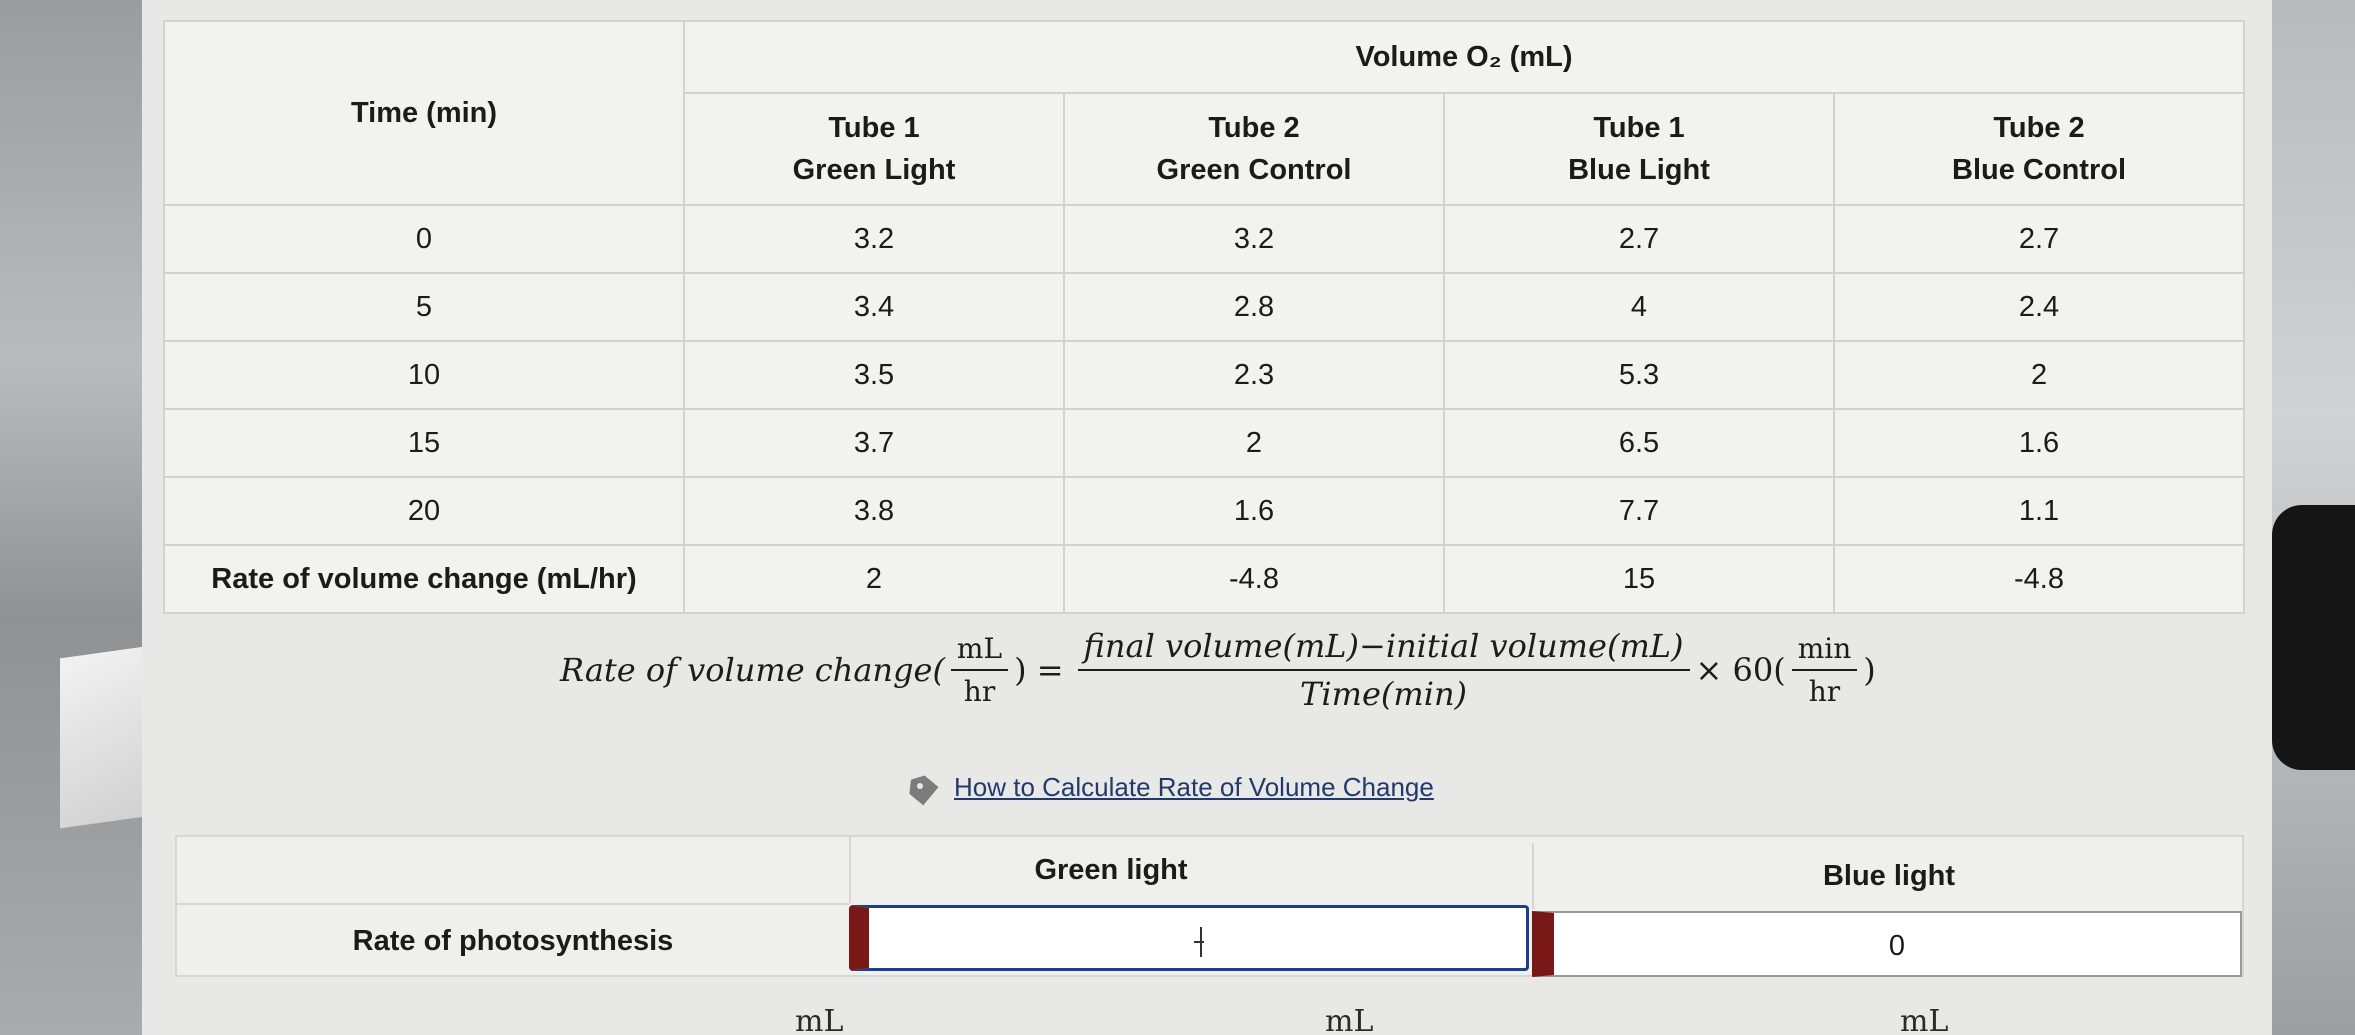  What do you see at coordinates (1639, 149) in the screenshot?
I see `column-header-tube1-blue: Tube 1 Blue Light` at bounding box center [1639, 149].